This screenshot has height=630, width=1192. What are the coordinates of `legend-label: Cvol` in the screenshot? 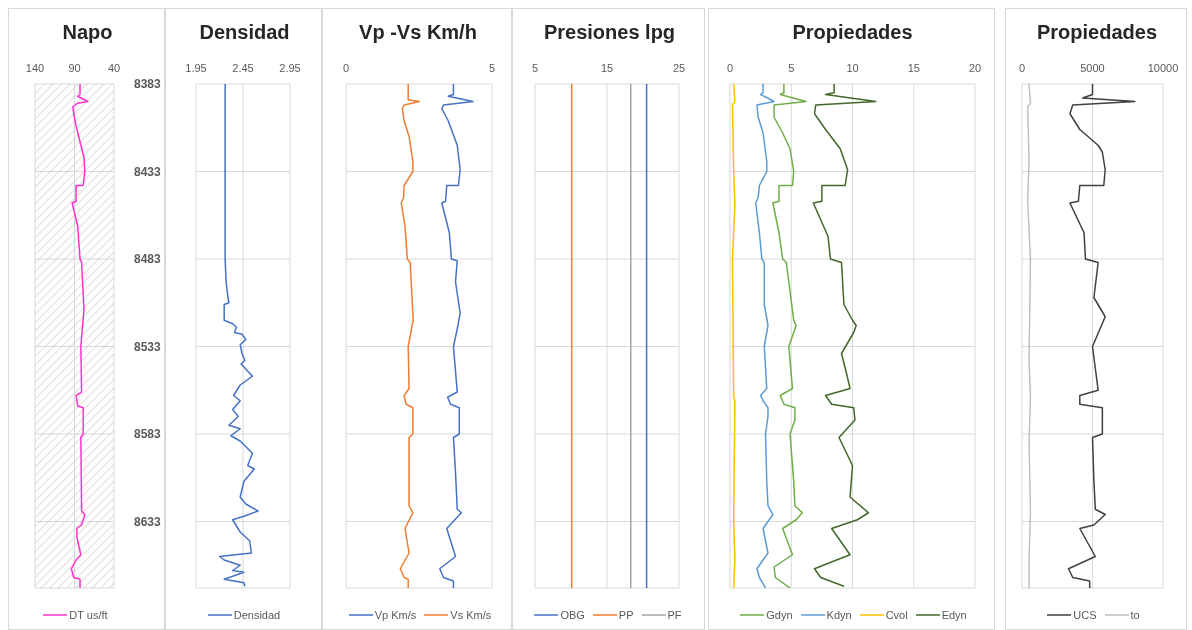 It's located at (896, 615).